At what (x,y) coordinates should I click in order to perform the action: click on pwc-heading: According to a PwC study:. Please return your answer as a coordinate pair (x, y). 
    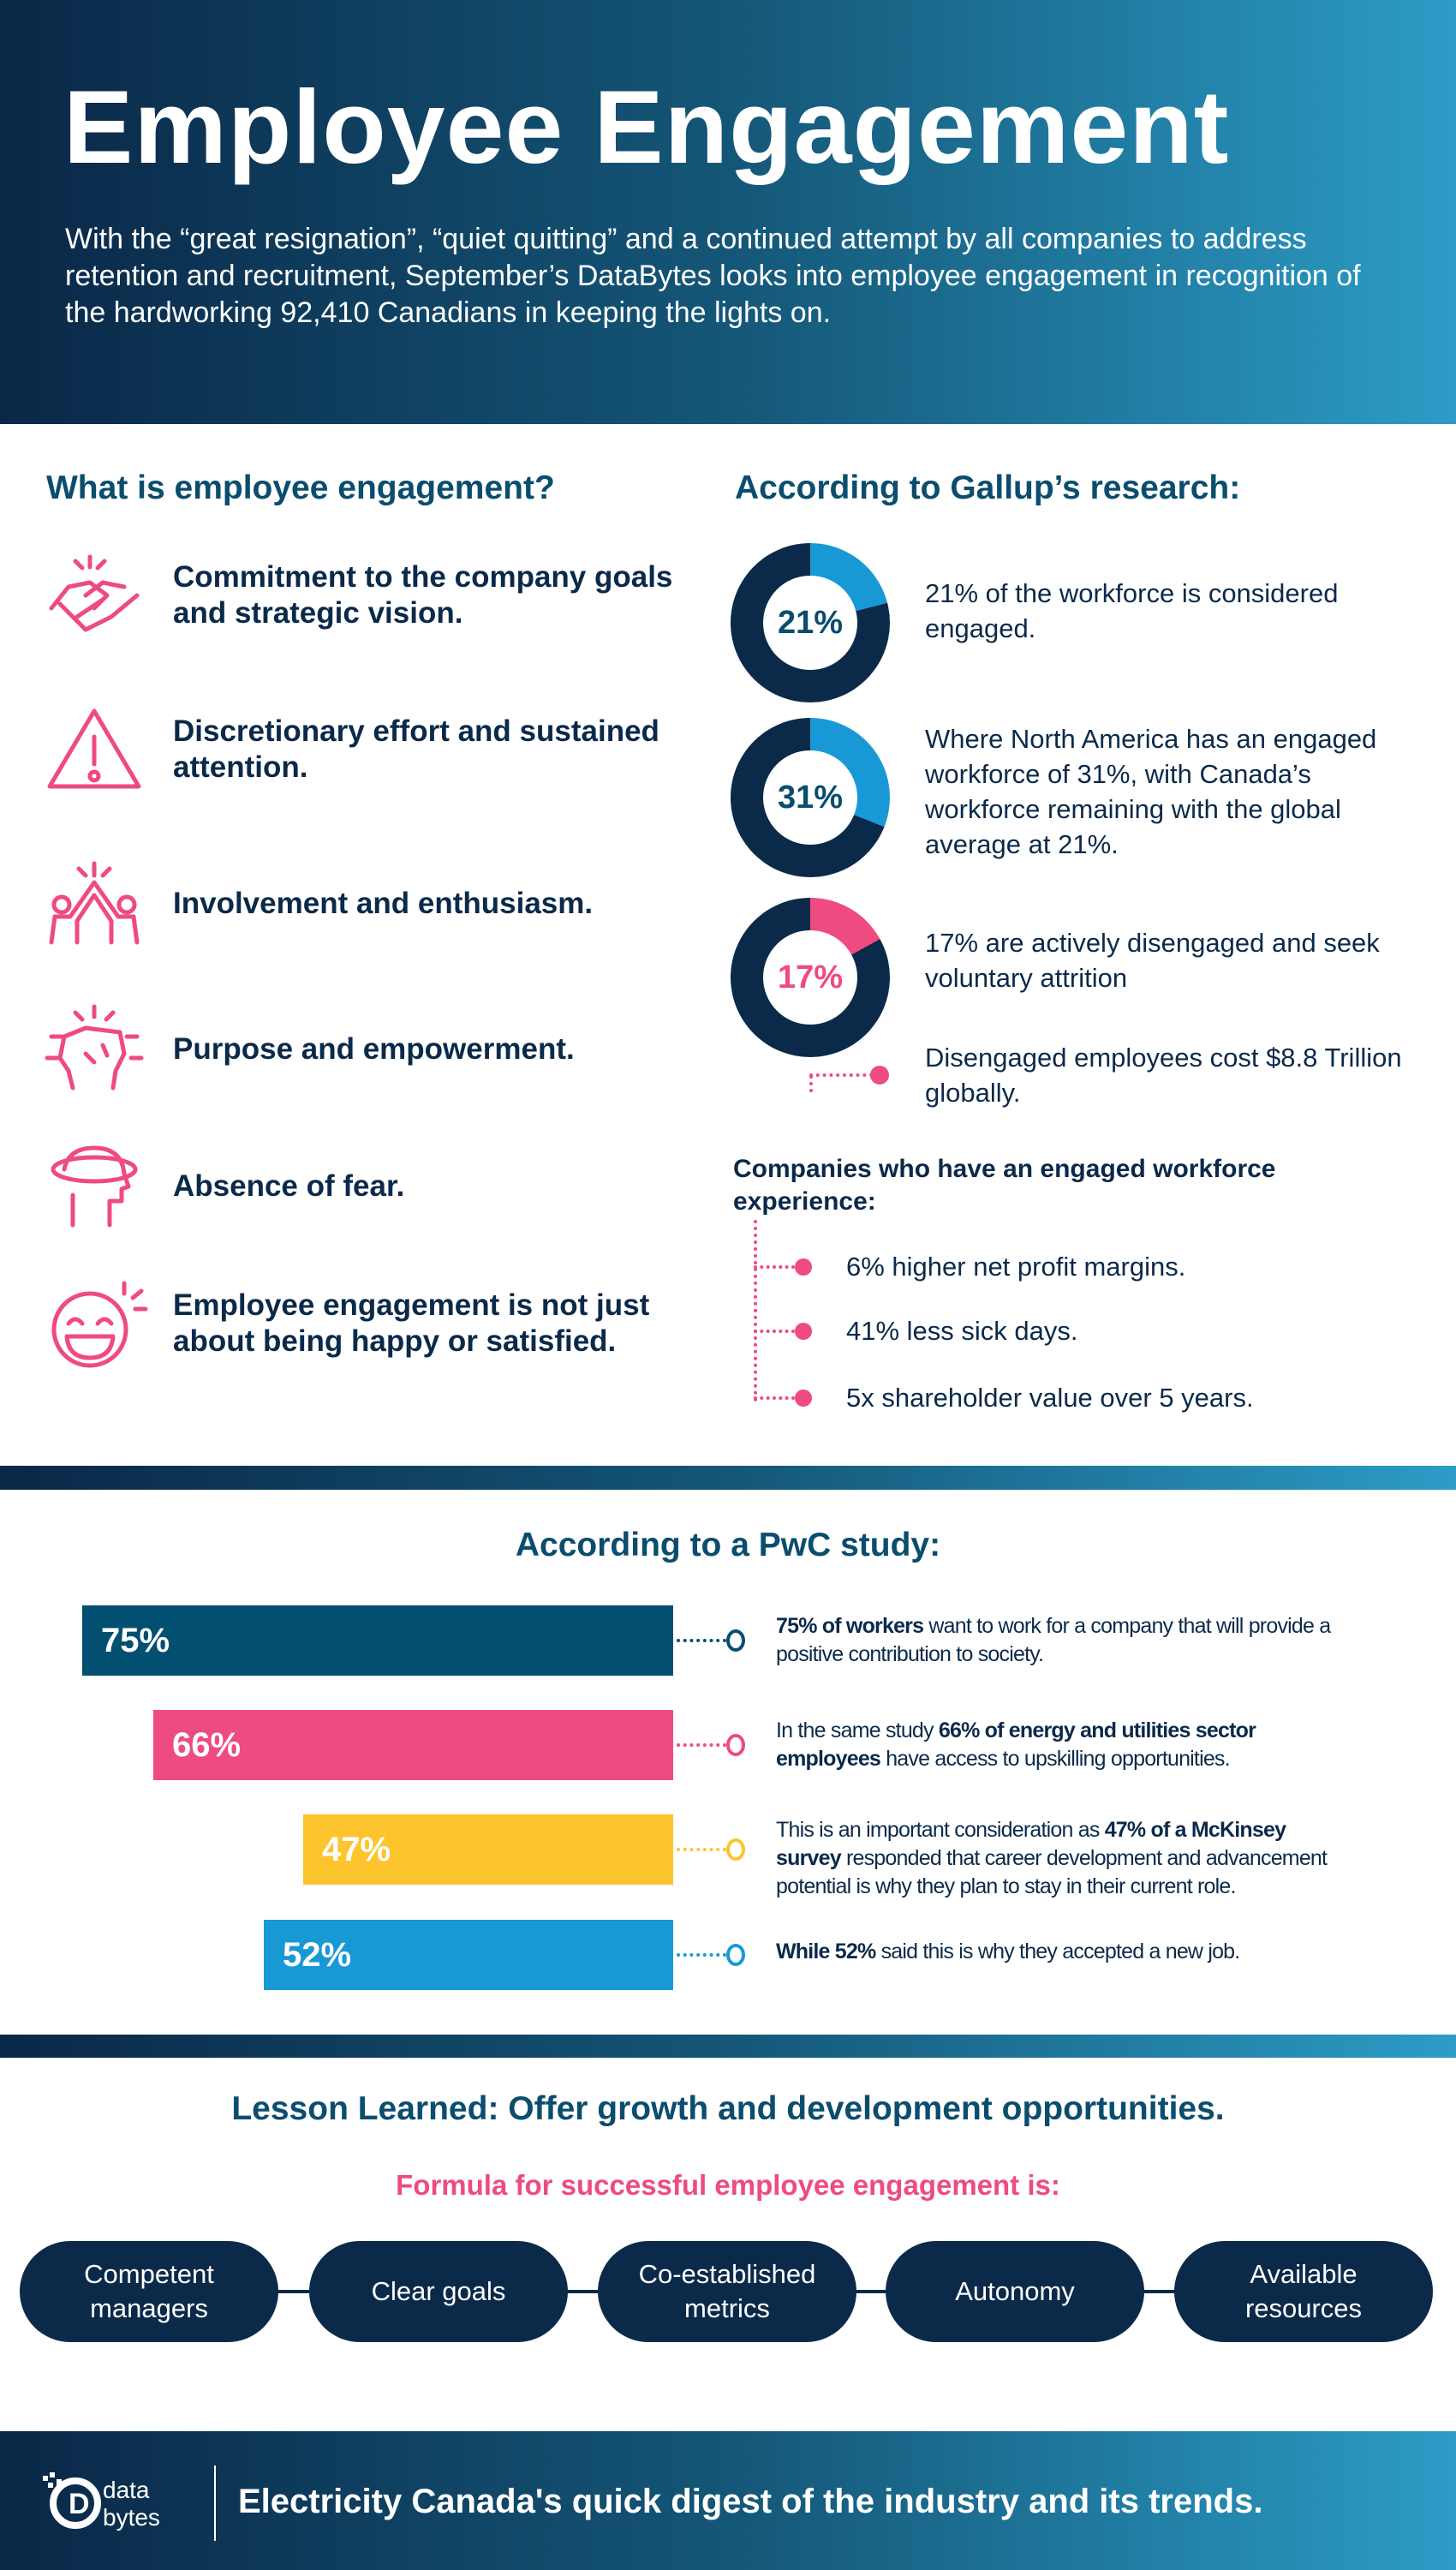
    Looking at the image, I should click on (728, 1545).